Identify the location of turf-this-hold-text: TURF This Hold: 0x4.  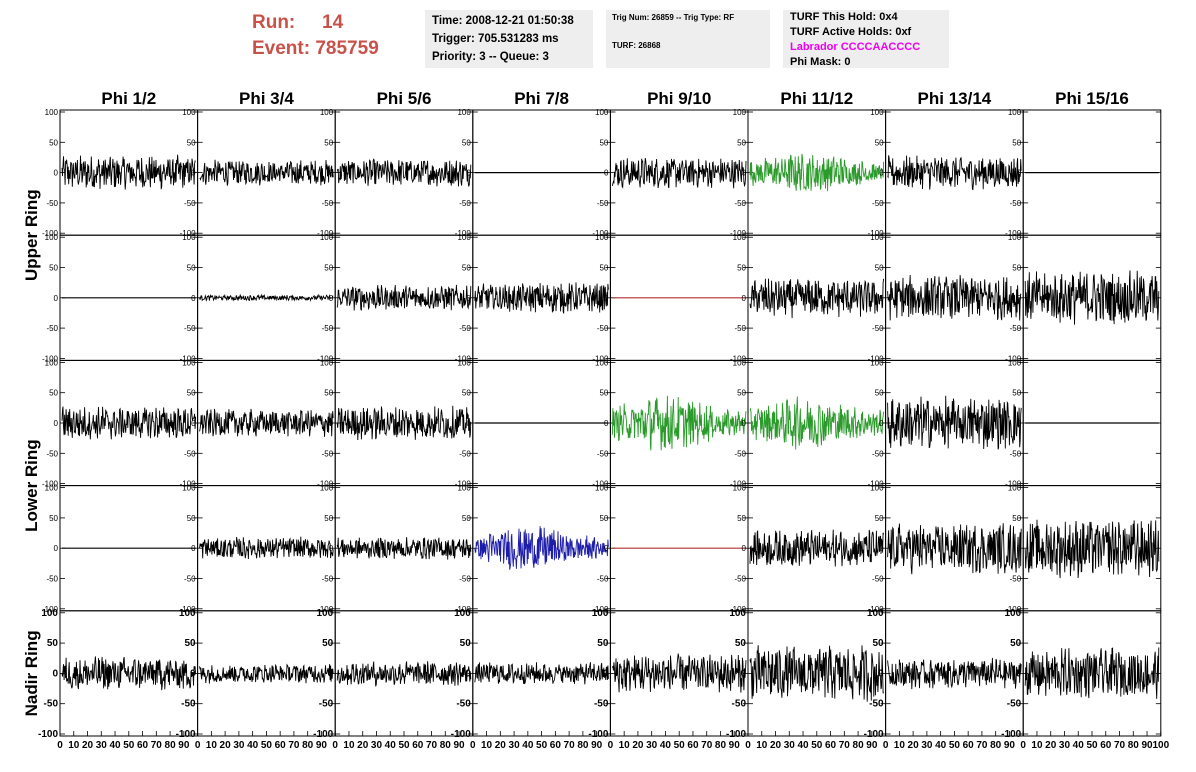
(844, 17).